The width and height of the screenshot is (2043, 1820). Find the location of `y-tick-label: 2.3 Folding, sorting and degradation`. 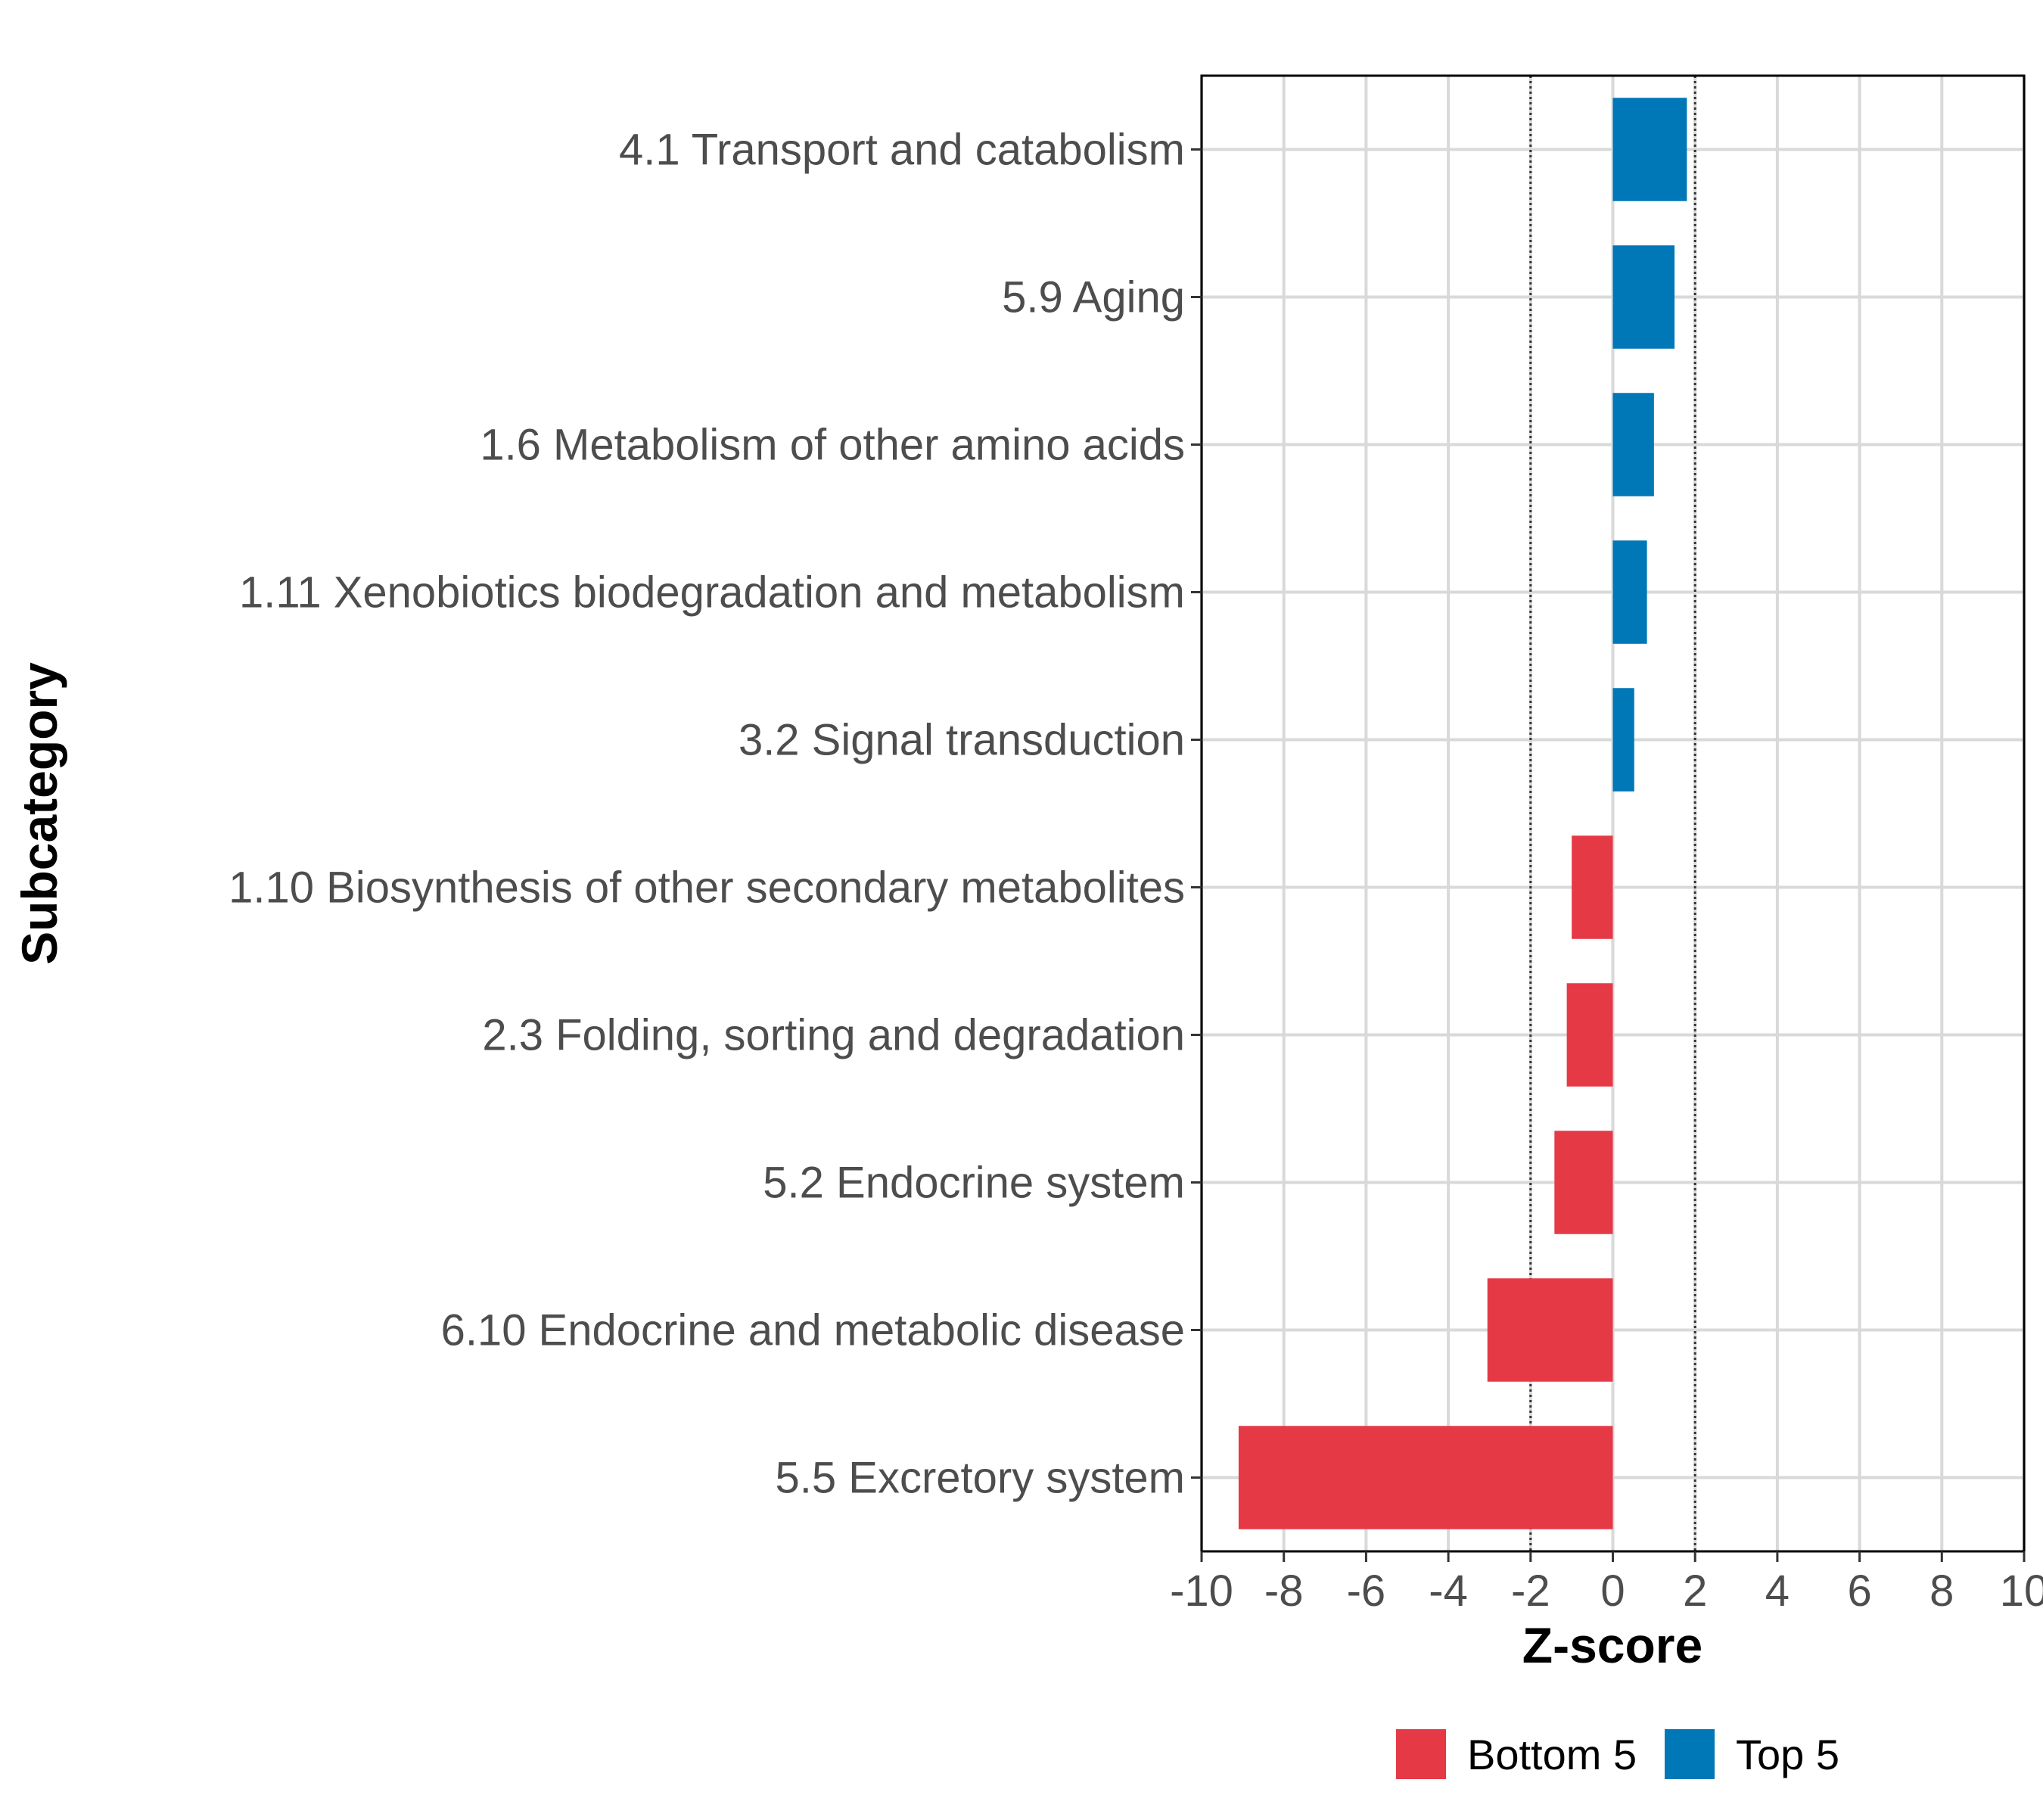

y-tick-label: 2.3 Folding, sorting and degradation is located at coordinates (834, 1035).